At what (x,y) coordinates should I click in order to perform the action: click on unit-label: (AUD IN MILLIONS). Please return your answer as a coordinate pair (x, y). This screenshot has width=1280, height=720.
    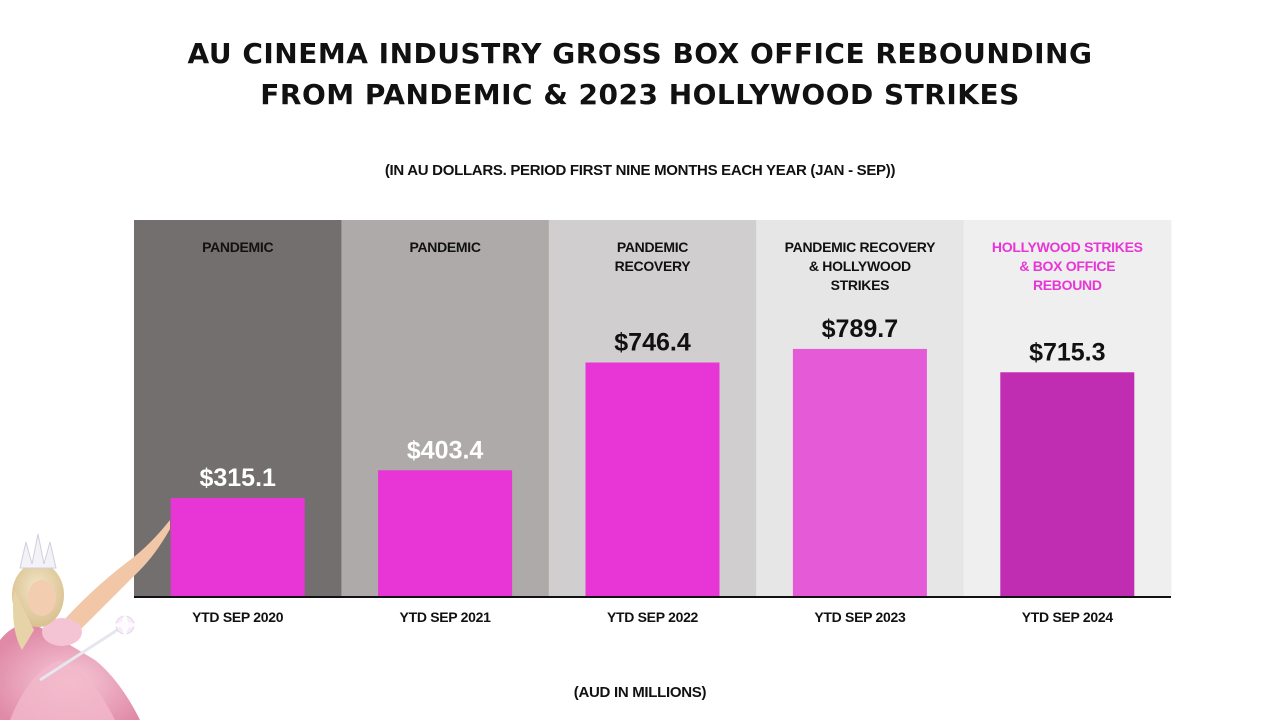
    Looking at the image, I should click on (640, 692).